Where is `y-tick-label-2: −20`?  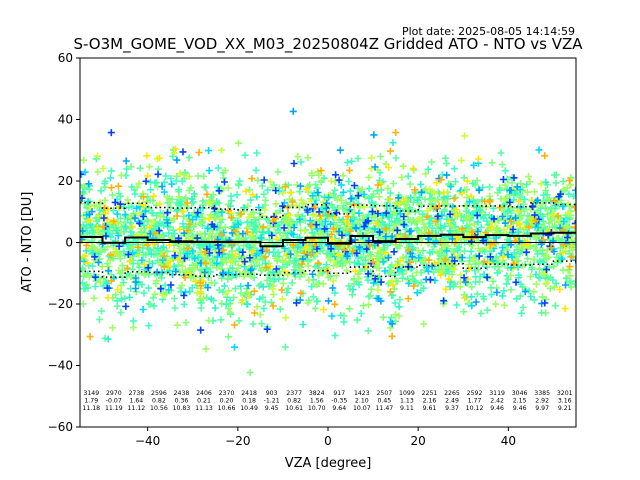 y-tick-label-2: −20 is located at coordinates (60, 304).